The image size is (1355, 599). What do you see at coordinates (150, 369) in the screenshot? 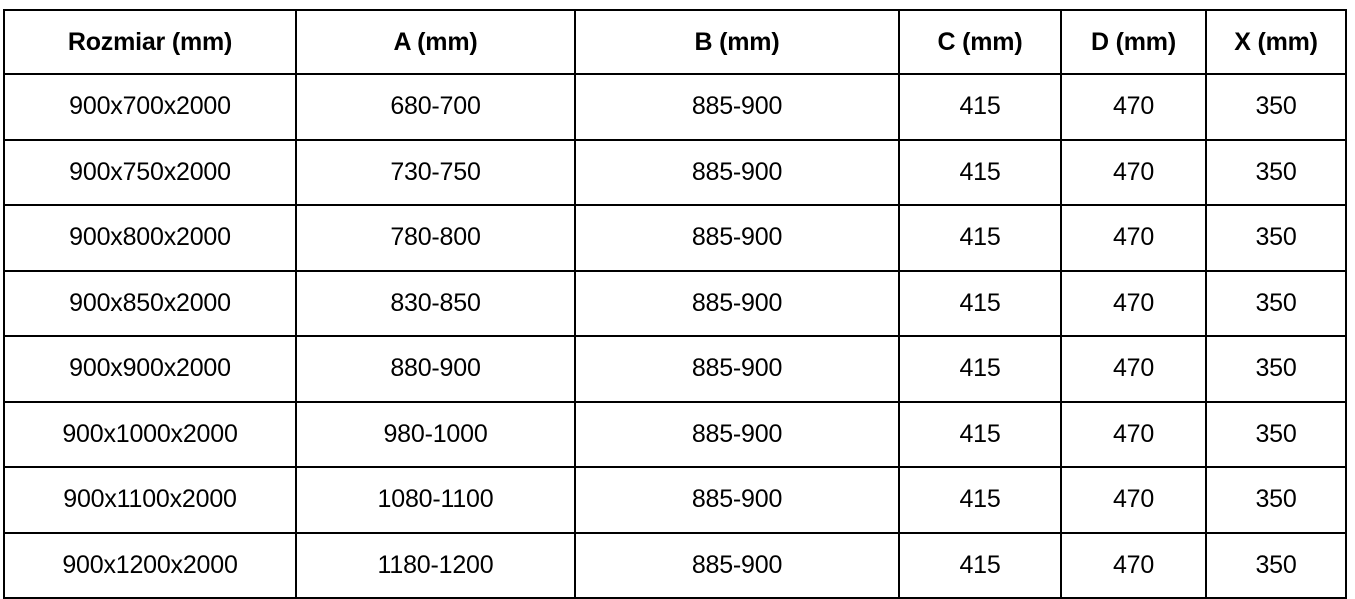
I see `cell-size: 900x900x2000` at bounding box center [150, 369].